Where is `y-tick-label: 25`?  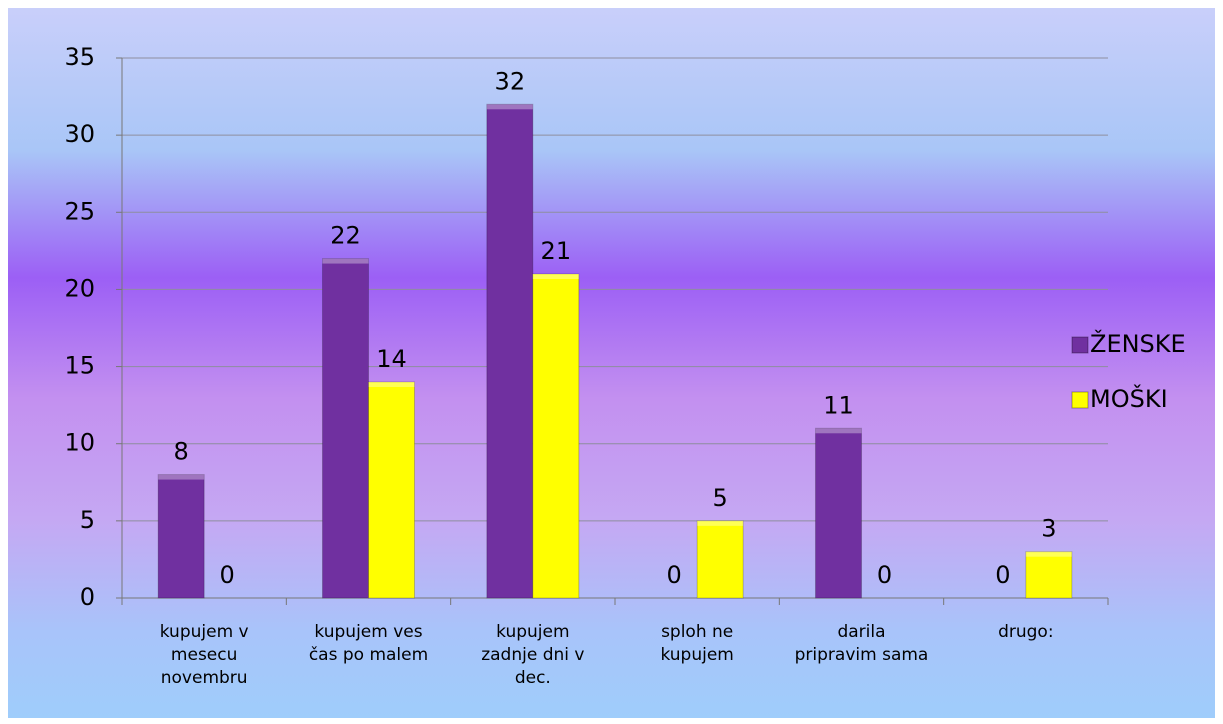
y-tick-label: 25 is located at coordinates (79, 211).